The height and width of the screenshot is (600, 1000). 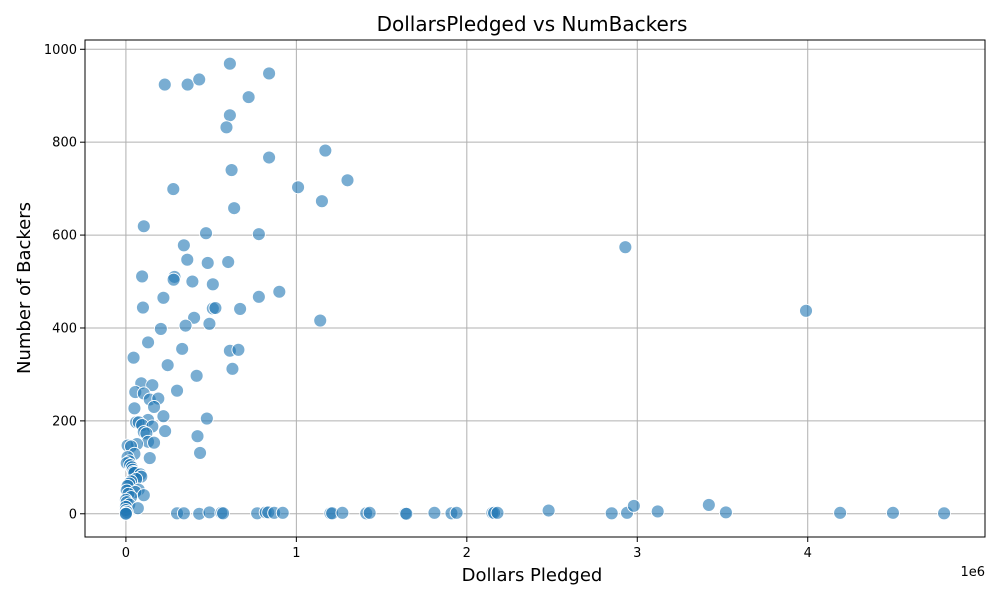 I want to click on chart-title: DollarsPledged vs NumBackers, so click(x=532, y=24).